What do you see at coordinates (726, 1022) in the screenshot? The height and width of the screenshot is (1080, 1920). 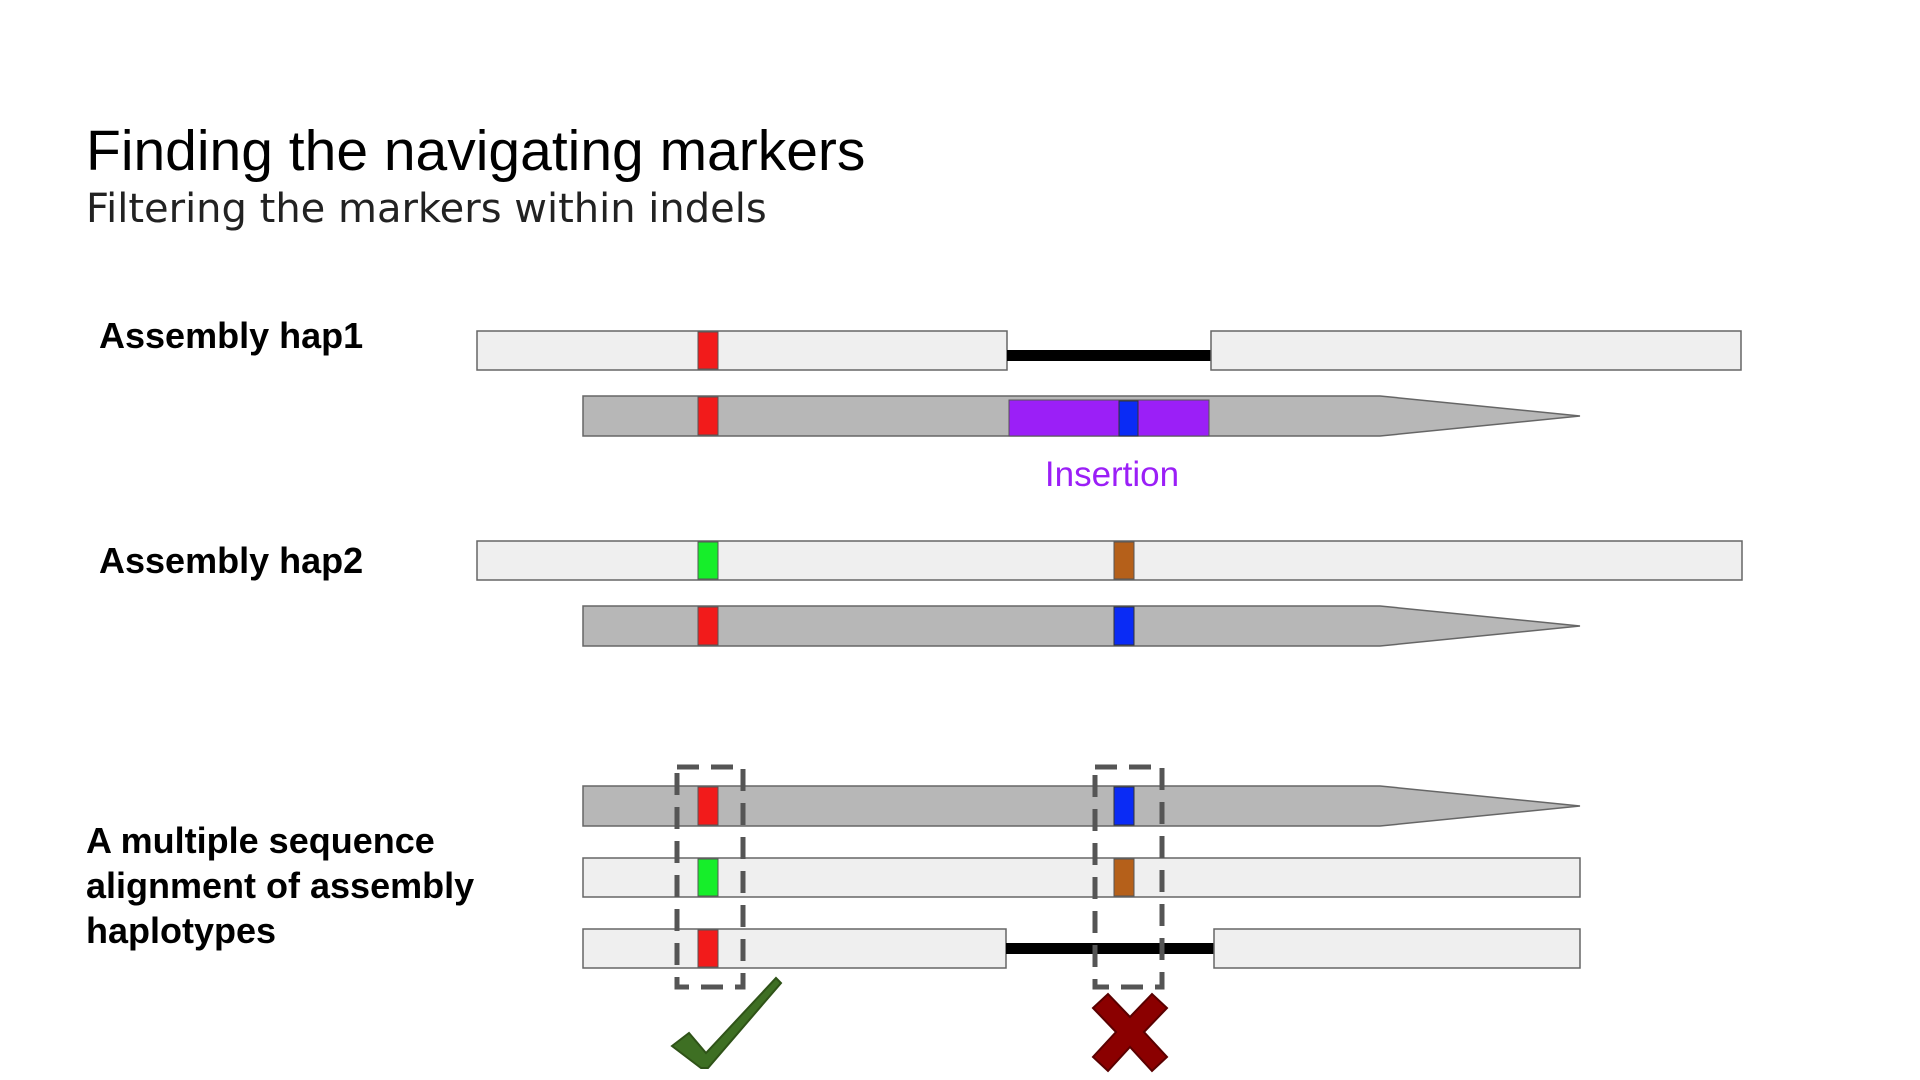 I see `check-icon` at bounding box center [726, 1022].